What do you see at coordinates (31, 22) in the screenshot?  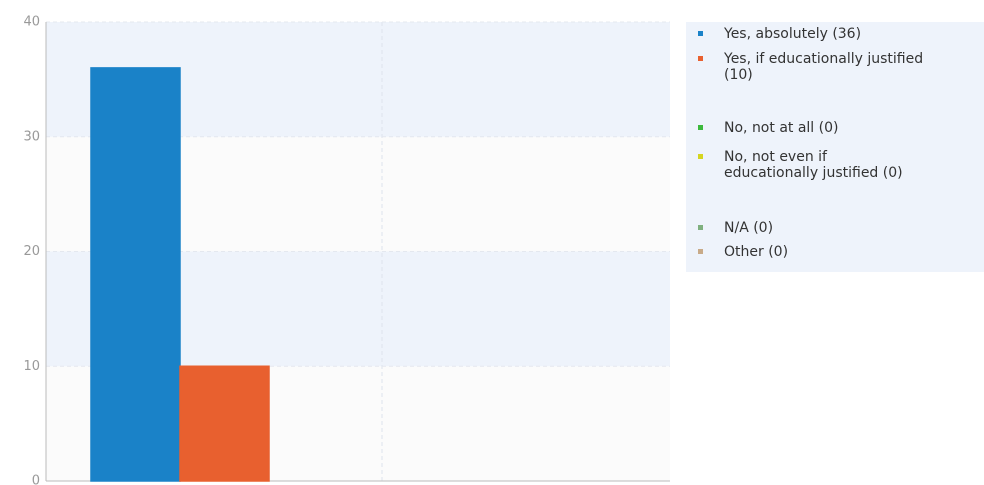 I see `y-tick-label: 40` at bounding box center [31, 22].